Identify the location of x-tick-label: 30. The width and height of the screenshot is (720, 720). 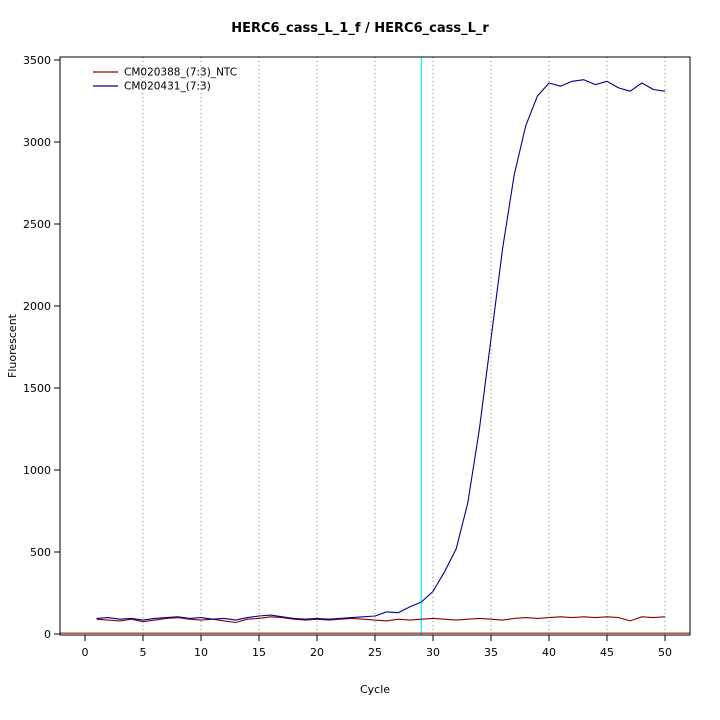
(433, 652).